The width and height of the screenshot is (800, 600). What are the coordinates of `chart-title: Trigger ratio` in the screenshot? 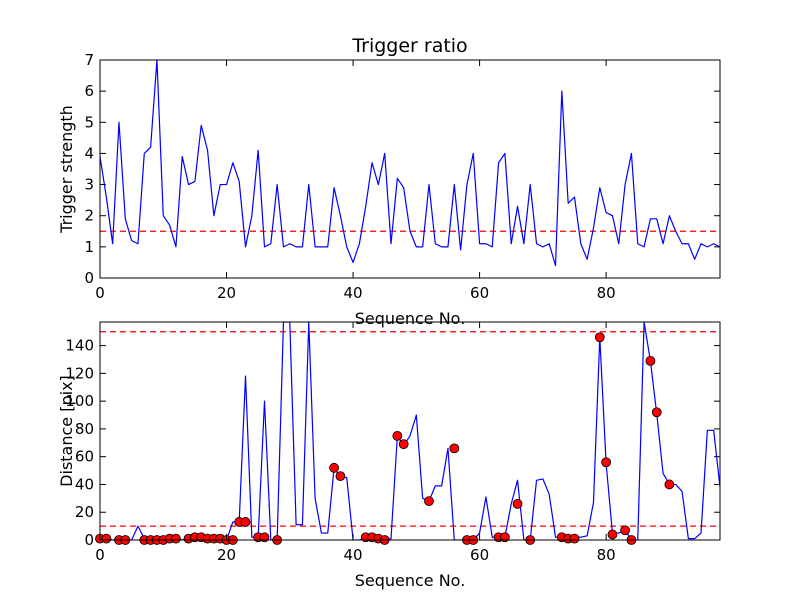 It's located at (409, 46).